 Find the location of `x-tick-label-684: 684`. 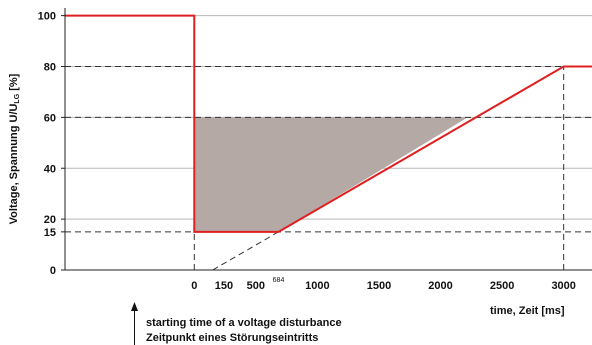

x-tick-label-684: 684 is located at coordinates (279, 280).